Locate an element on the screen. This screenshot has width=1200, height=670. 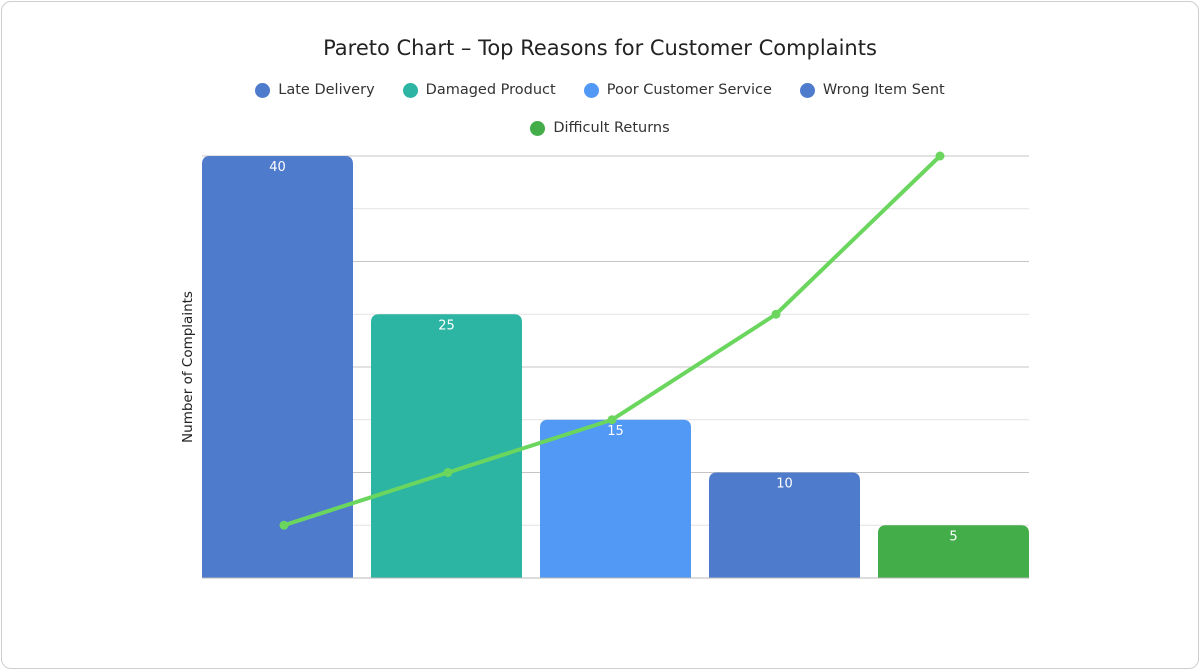
legend-item: Wrong Item Sent is located at coordinates (872, 90).